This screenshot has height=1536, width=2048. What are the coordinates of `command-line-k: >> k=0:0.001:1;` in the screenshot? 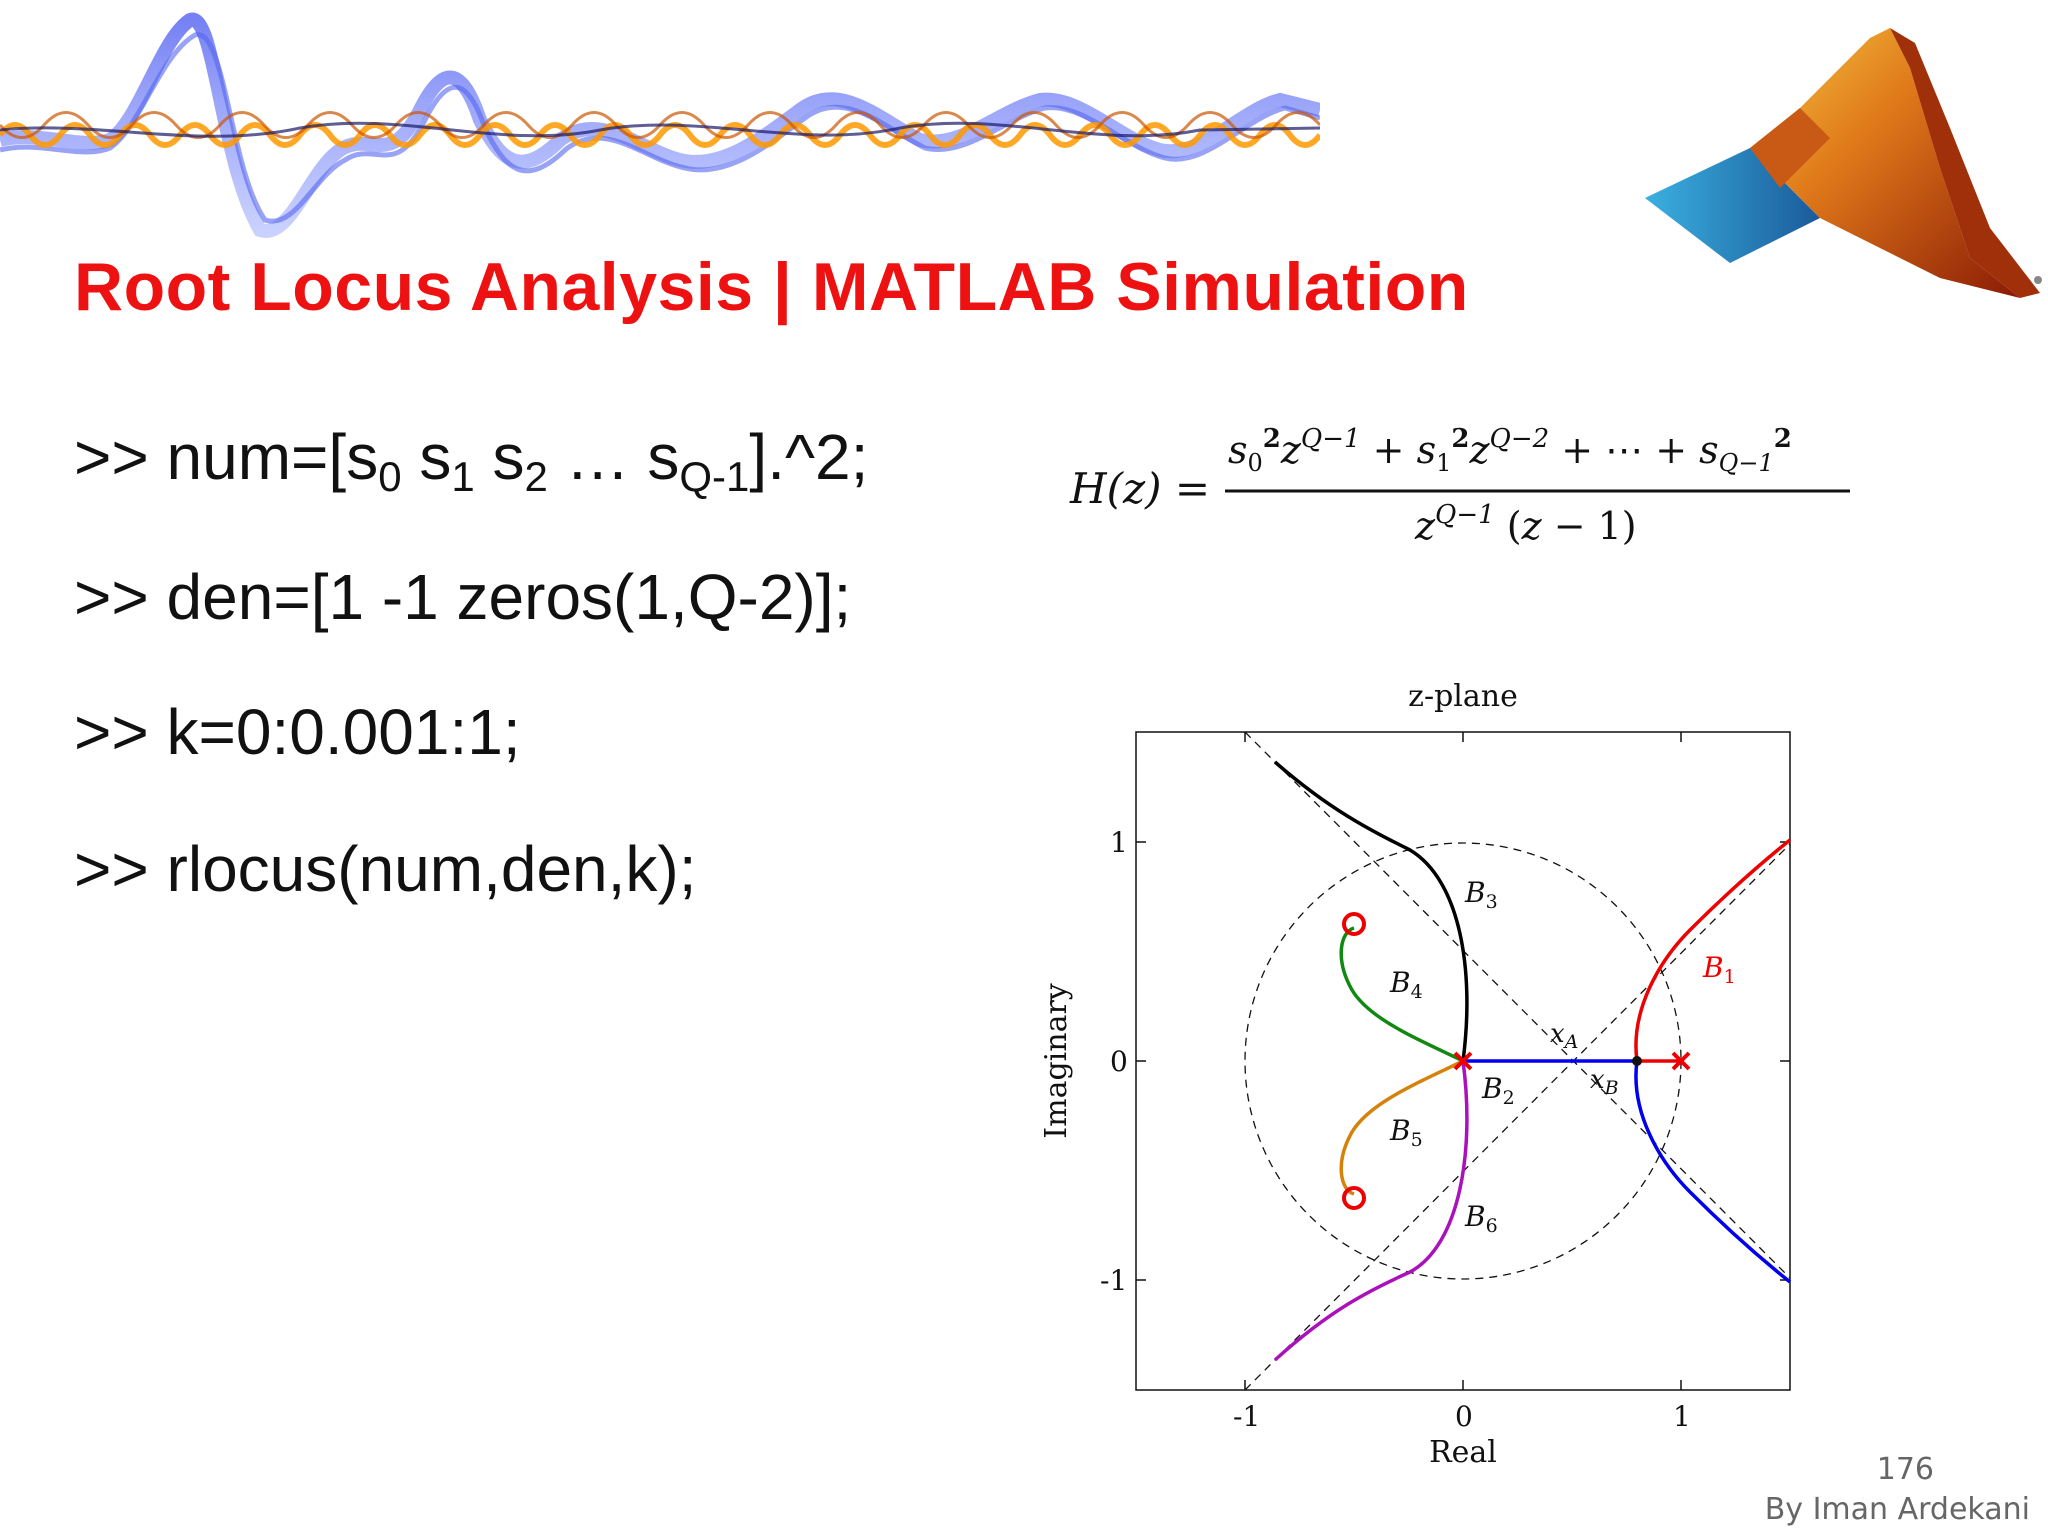 It's located at (297, 732).